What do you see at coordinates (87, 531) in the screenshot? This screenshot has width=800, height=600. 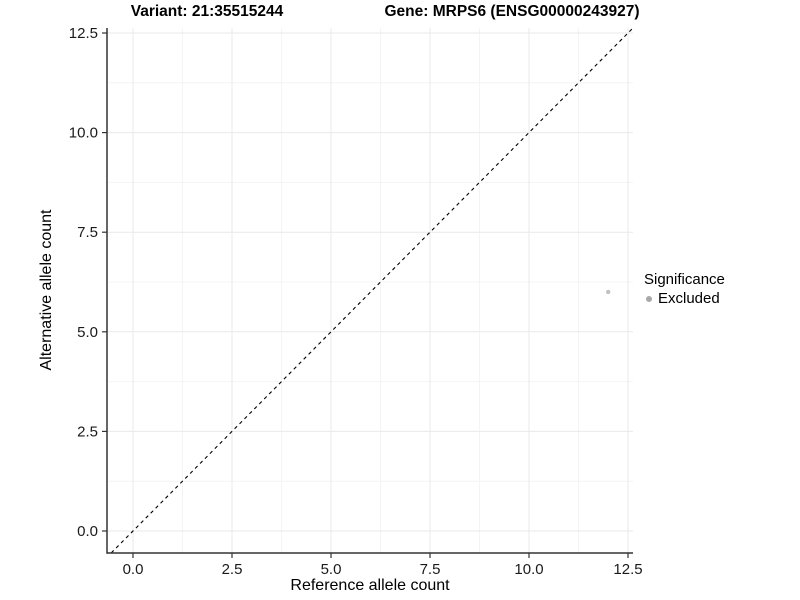 I see `y-tick-label: 0.0` at bounding box center [87, 531].